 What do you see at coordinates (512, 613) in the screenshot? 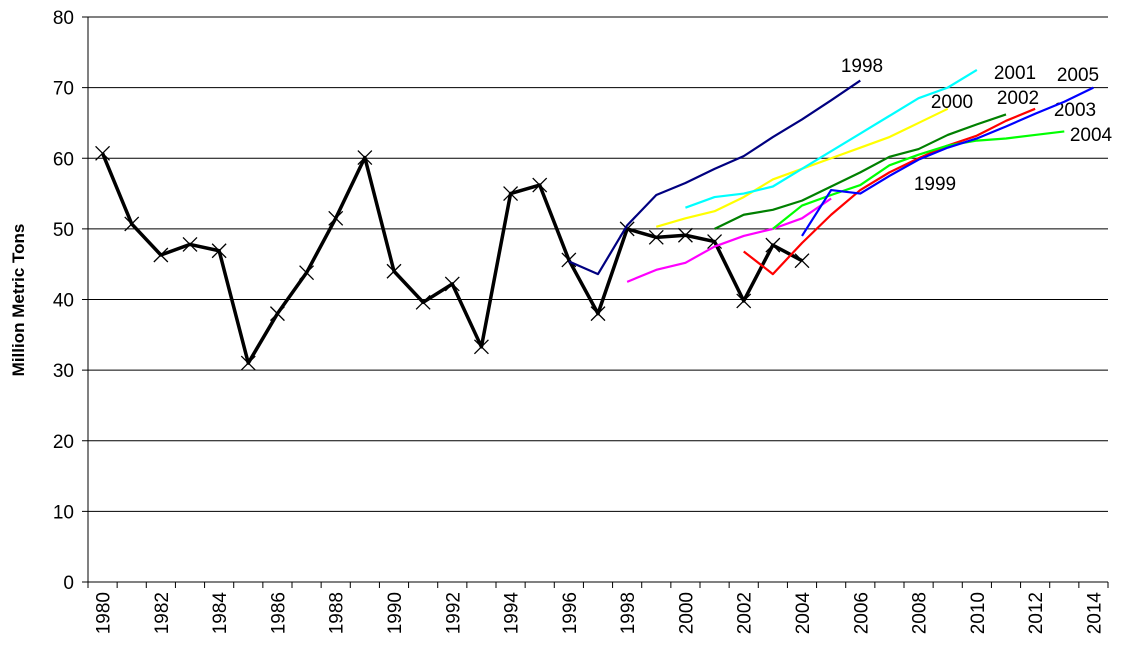
I see `x-tick-label: 1994` at bounding box center [512, 613].